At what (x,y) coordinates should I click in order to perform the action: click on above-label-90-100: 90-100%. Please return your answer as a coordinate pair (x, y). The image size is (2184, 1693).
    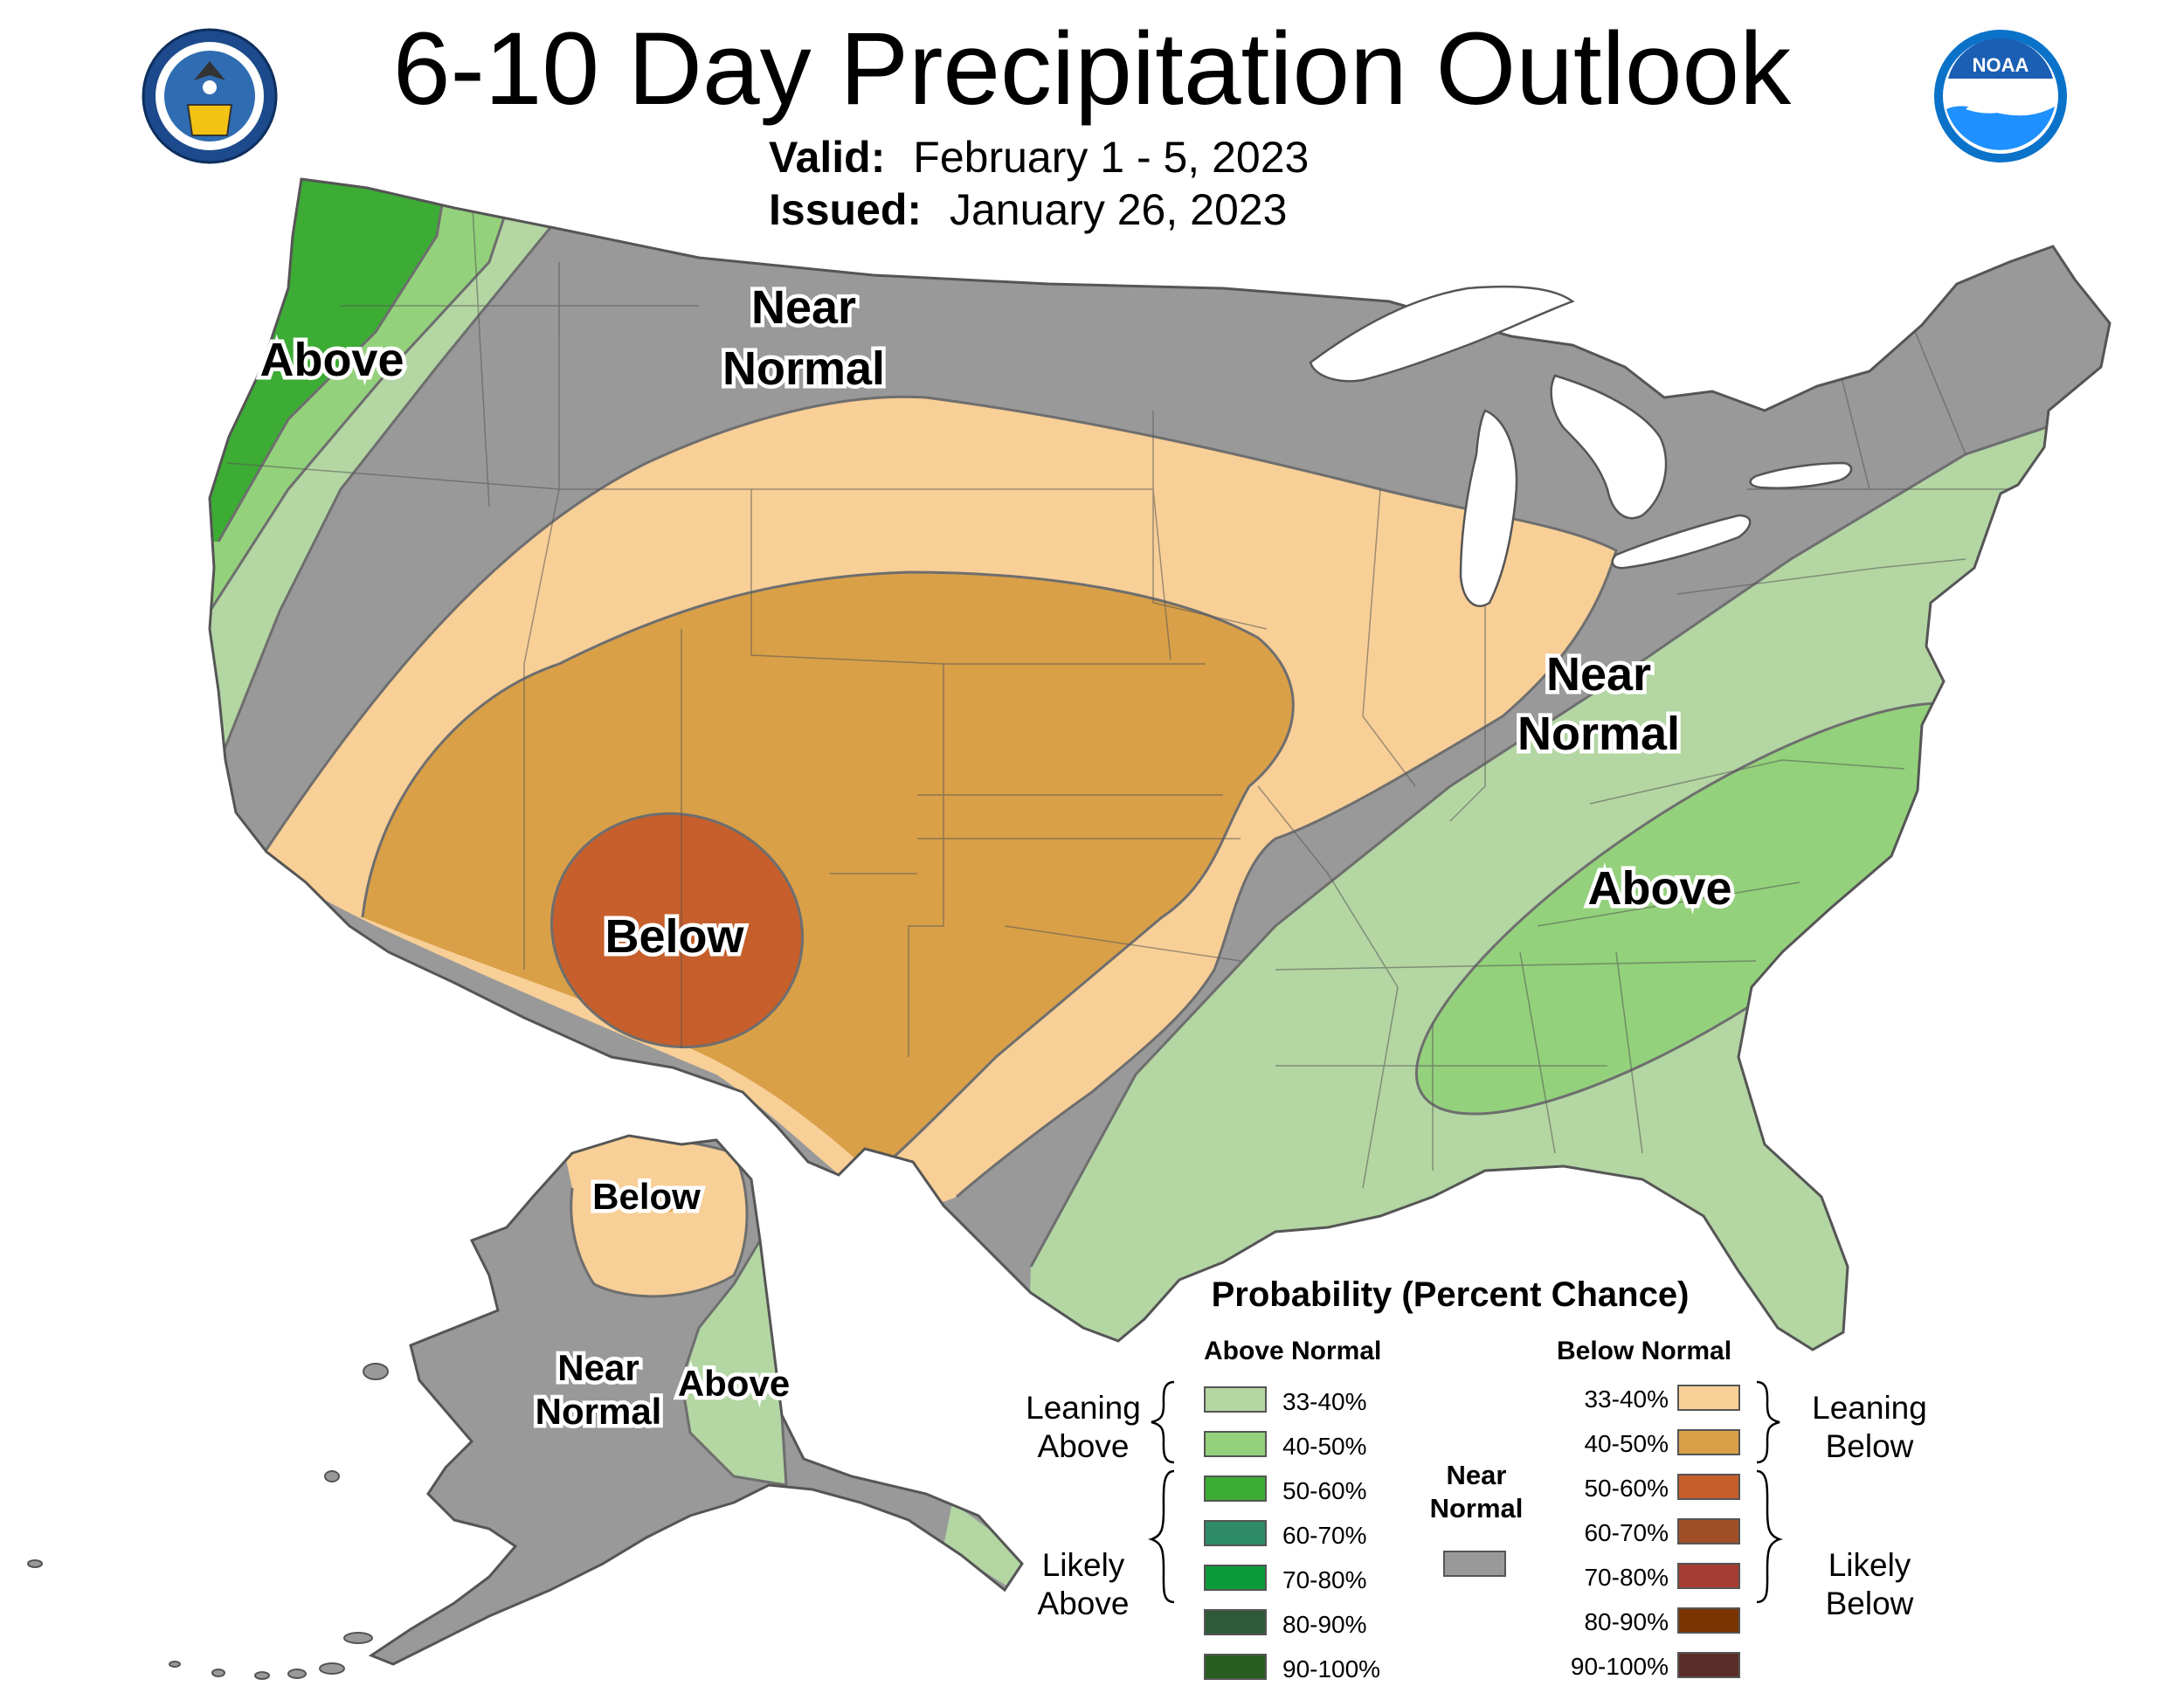
    Looking at the image, I should click on (1331, 1669).